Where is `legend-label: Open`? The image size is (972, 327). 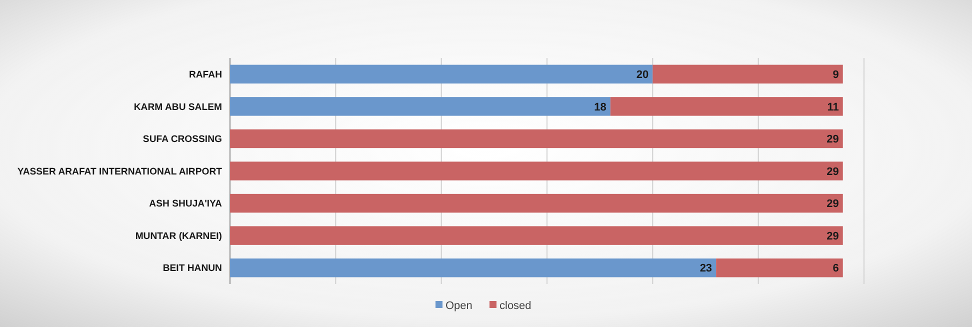 legend-label: Open is located at coordinates (459, 306).